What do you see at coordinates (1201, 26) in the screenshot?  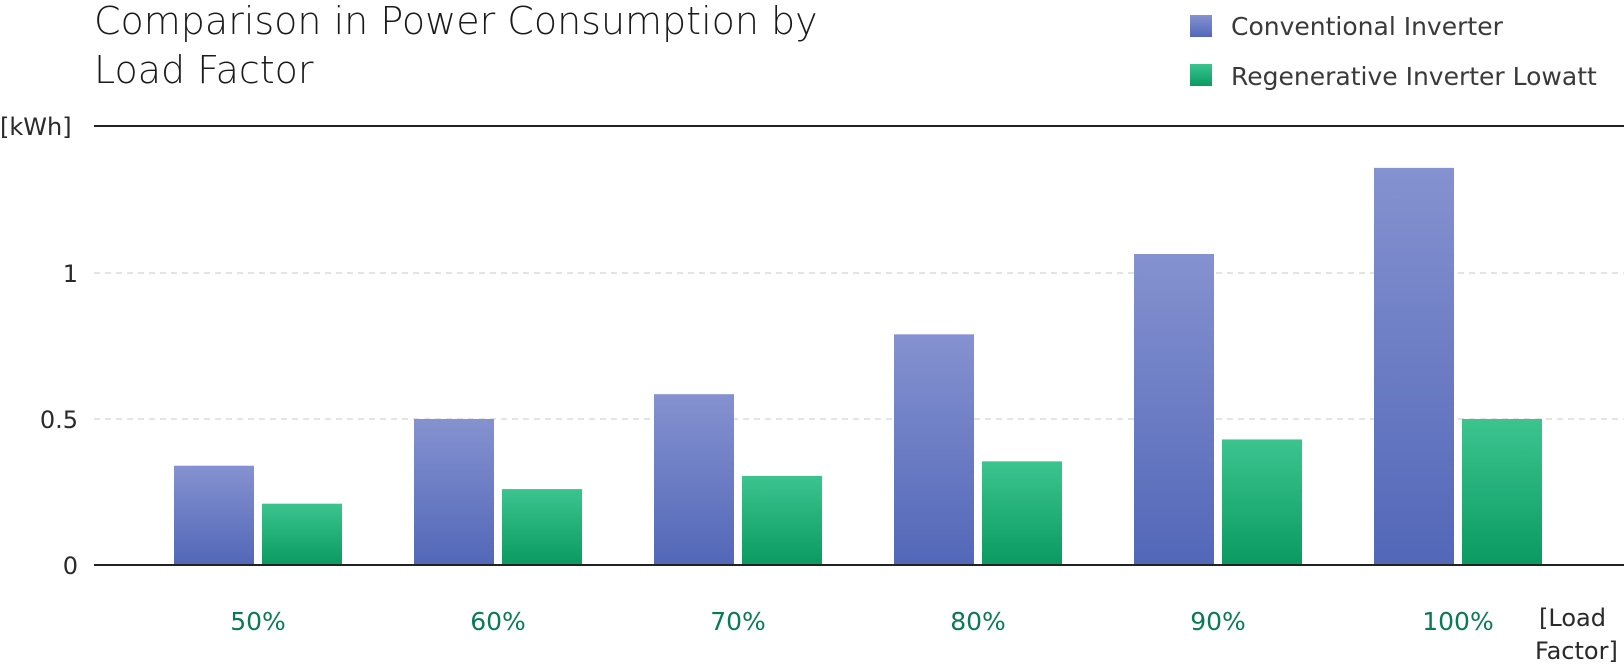 I see `legend-swatch-conventional` at bounding box center [1201, 26].